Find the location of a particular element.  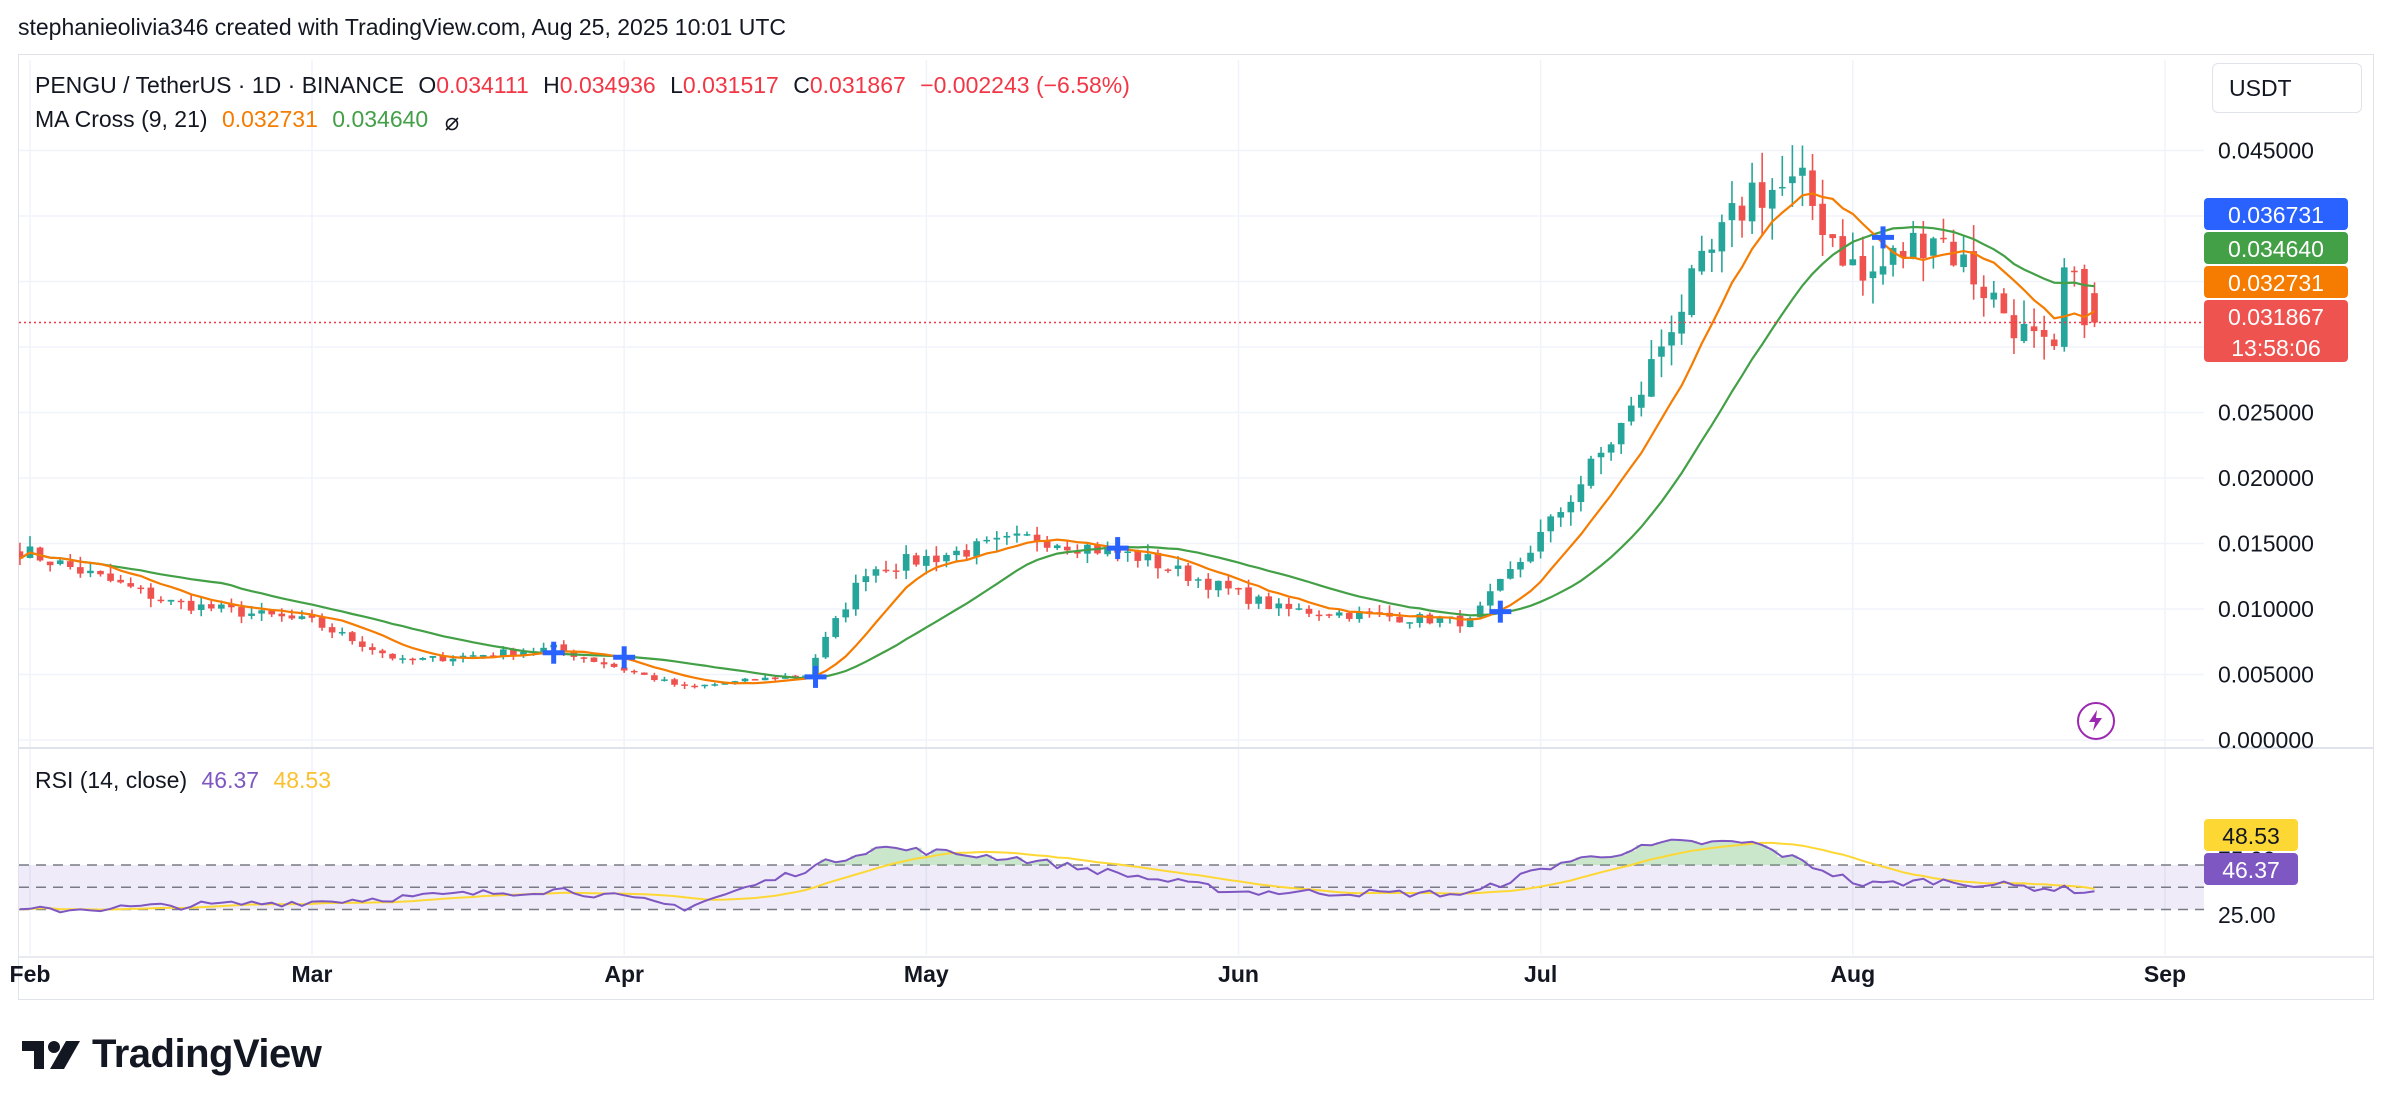

svg-text: 13:58:06 is located at coordinates (2276, 348).